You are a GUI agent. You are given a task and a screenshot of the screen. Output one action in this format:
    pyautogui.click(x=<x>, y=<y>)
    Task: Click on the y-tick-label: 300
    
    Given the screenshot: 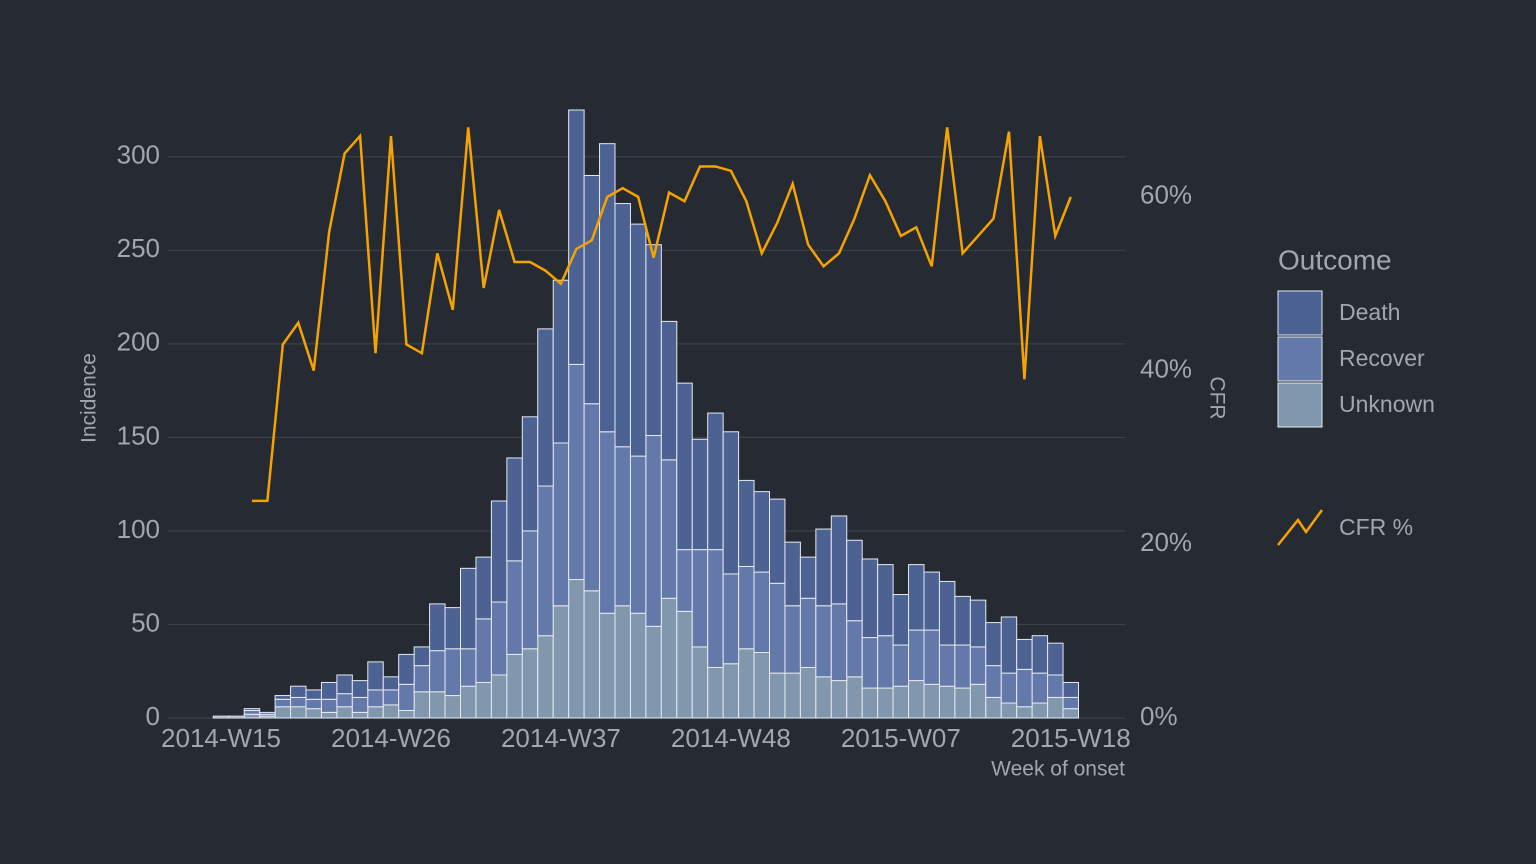 What is the action you would take?
    pyautogui.click(x=138, y=155)
    